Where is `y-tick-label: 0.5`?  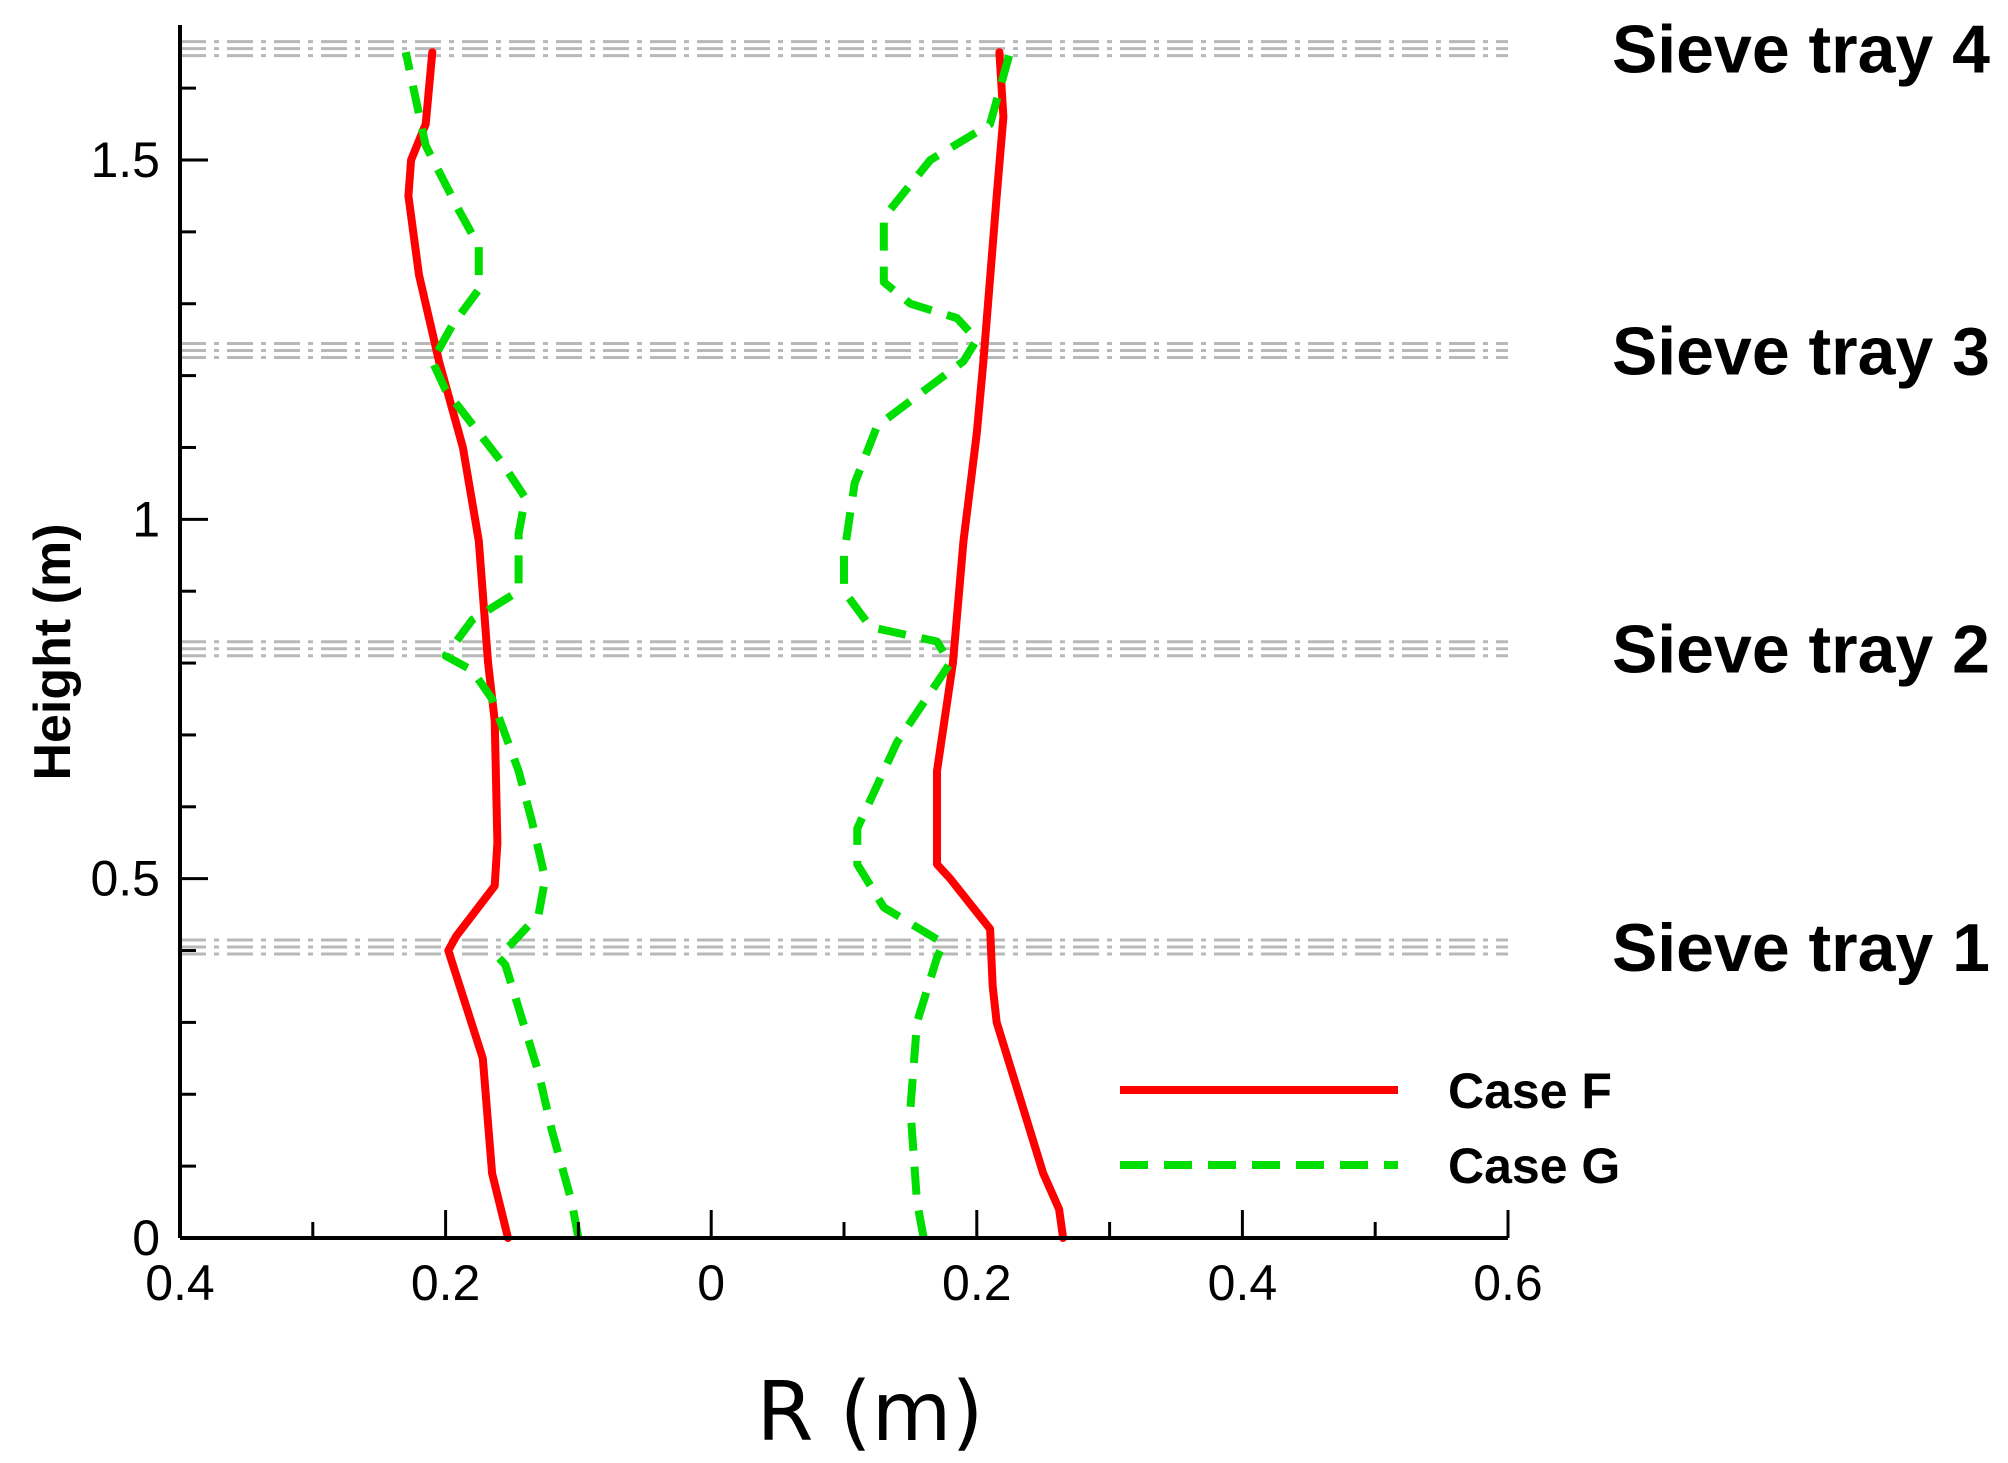 y-tick-label: 0.5 is located at coordinates (125, 879).